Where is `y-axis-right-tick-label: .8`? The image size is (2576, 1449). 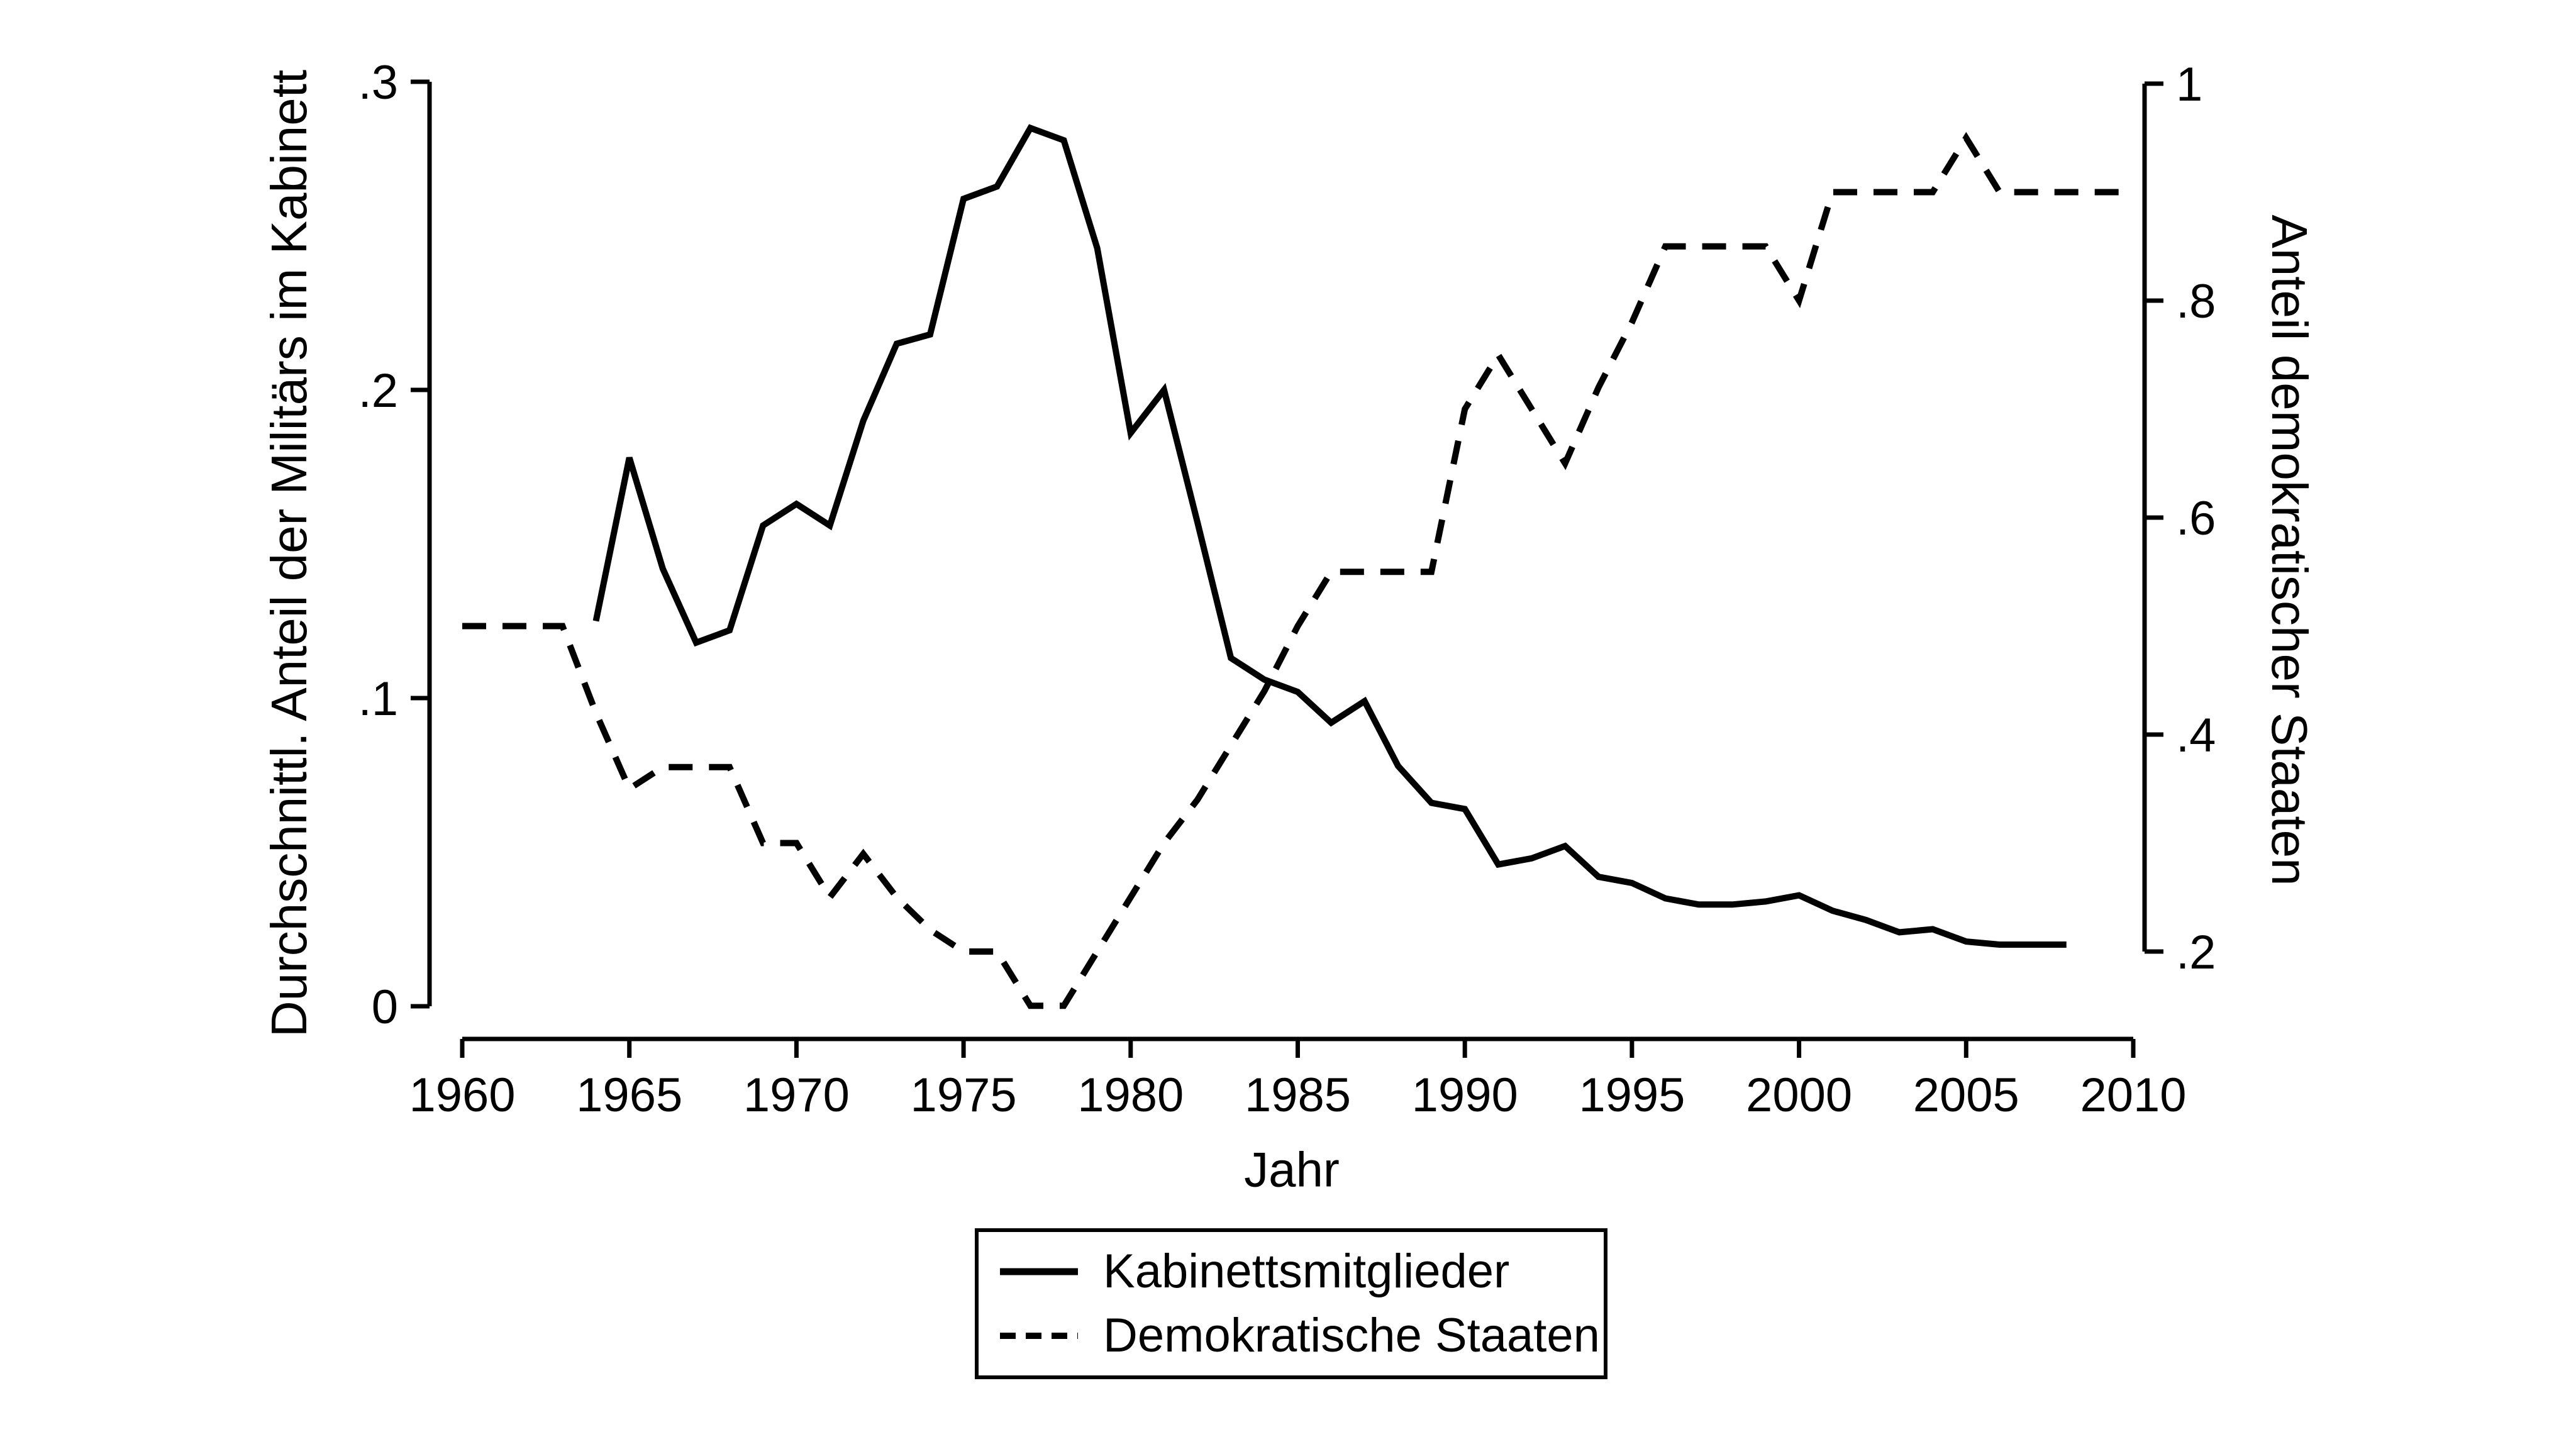 y-axis-right-tick-label: .8 is located at coordinates (2196, 301).